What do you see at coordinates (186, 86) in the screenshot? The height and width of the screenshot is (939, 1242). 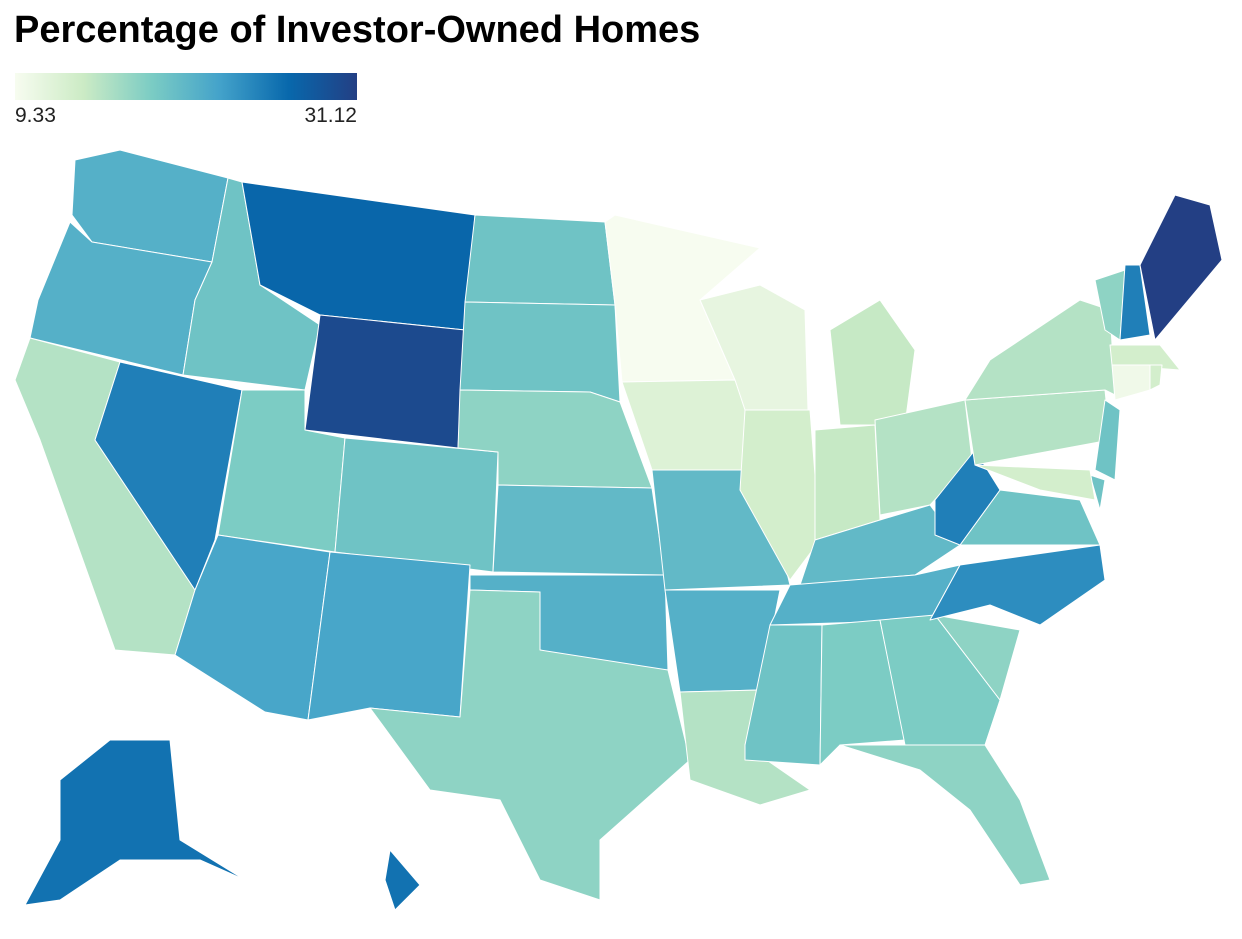 I see `colorbar` at bounding box center [186, 86].